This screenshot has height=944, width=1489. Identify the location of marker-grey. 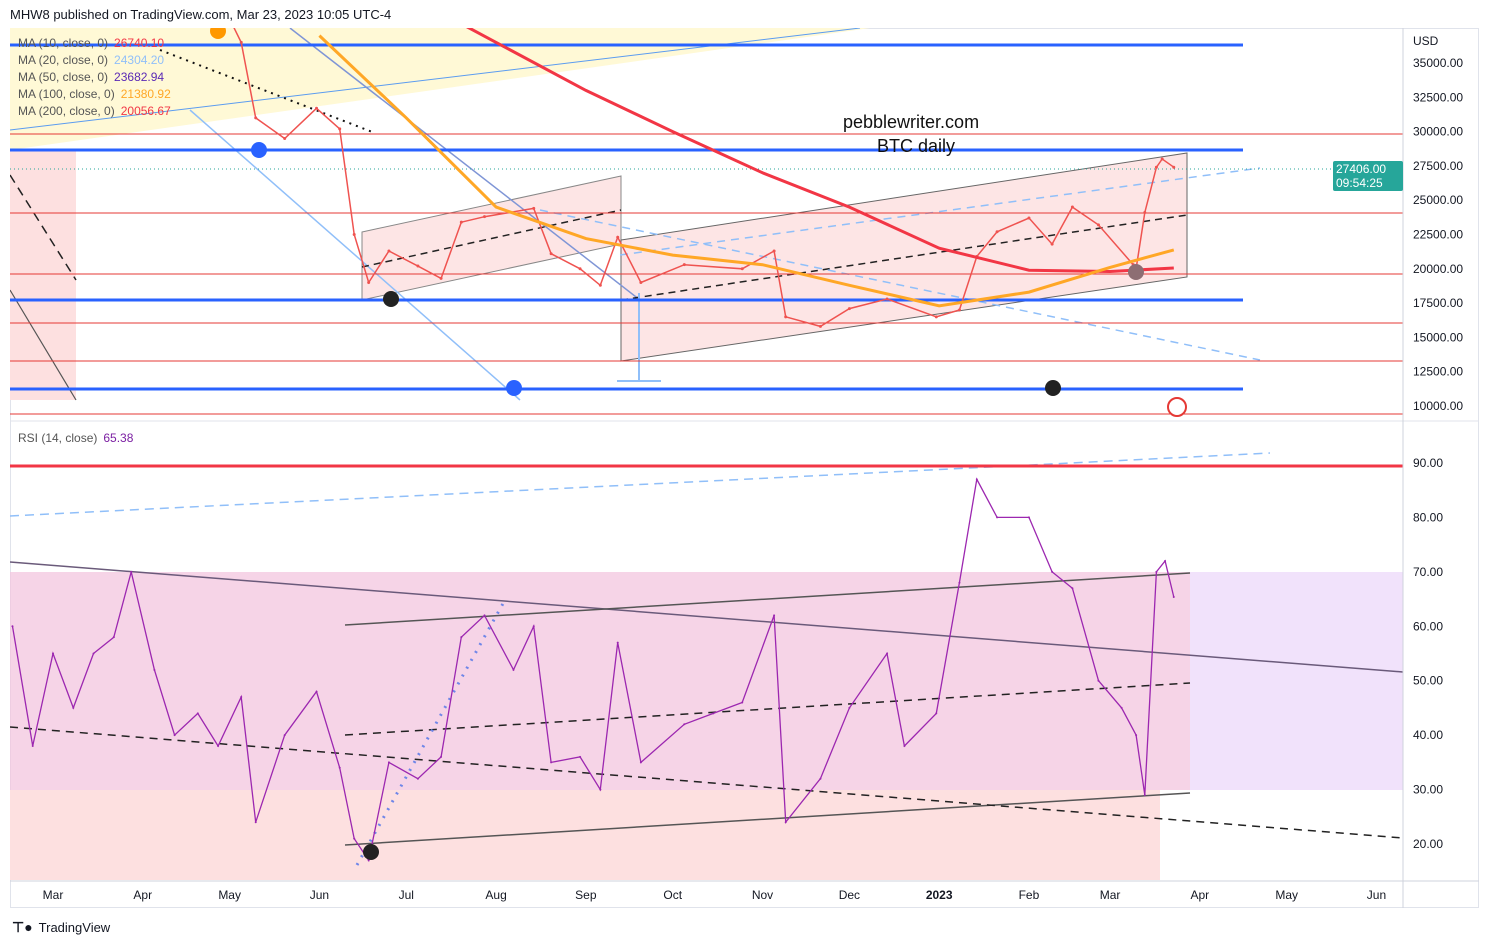
(1136, 272).